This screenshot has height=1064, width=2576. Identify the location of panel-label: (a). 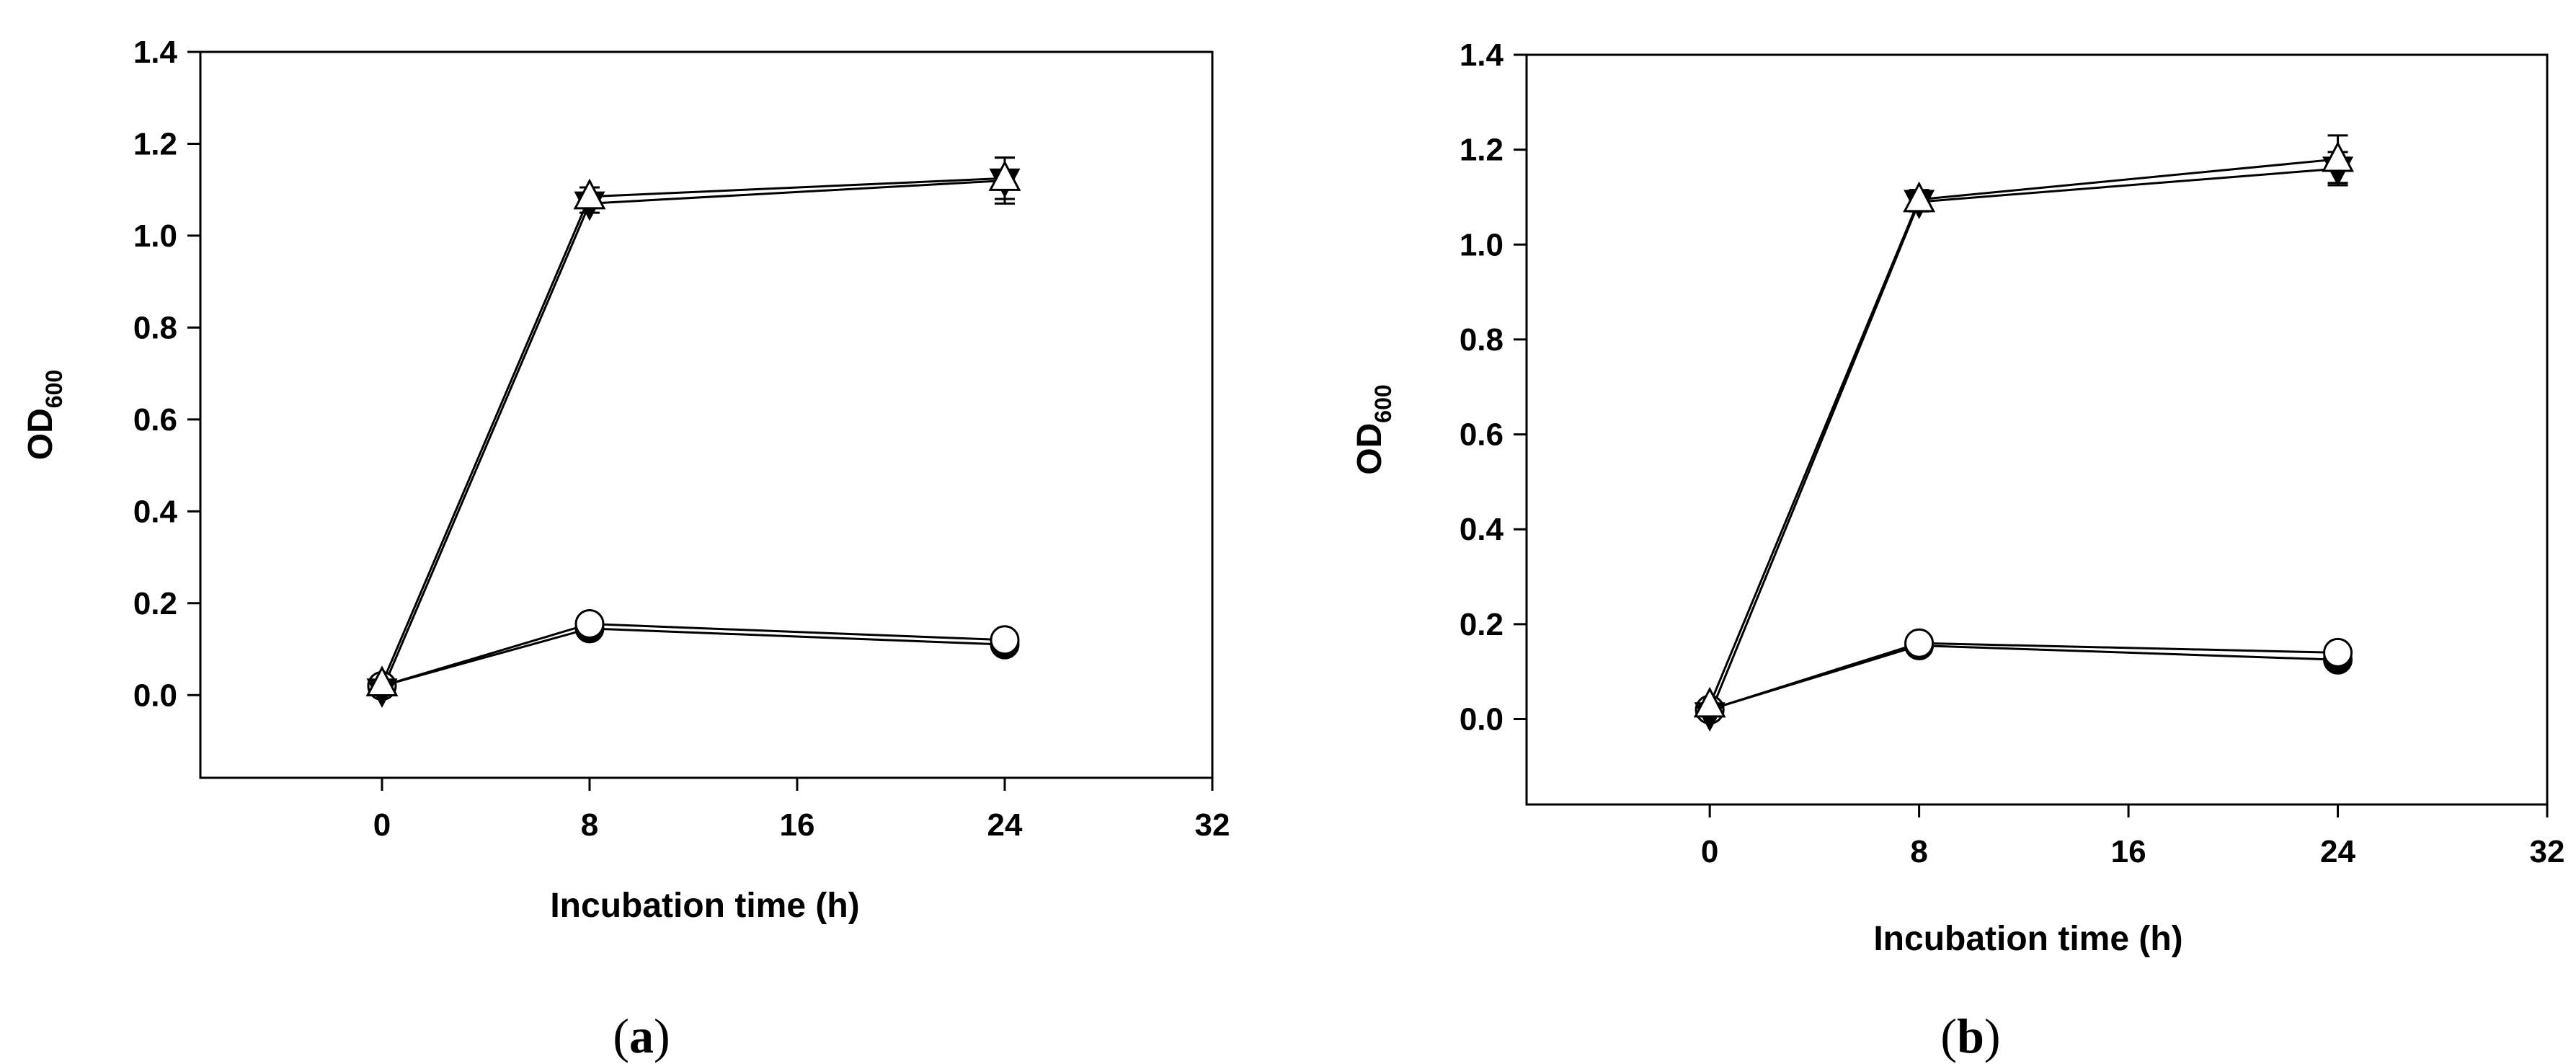
(641, 1035).